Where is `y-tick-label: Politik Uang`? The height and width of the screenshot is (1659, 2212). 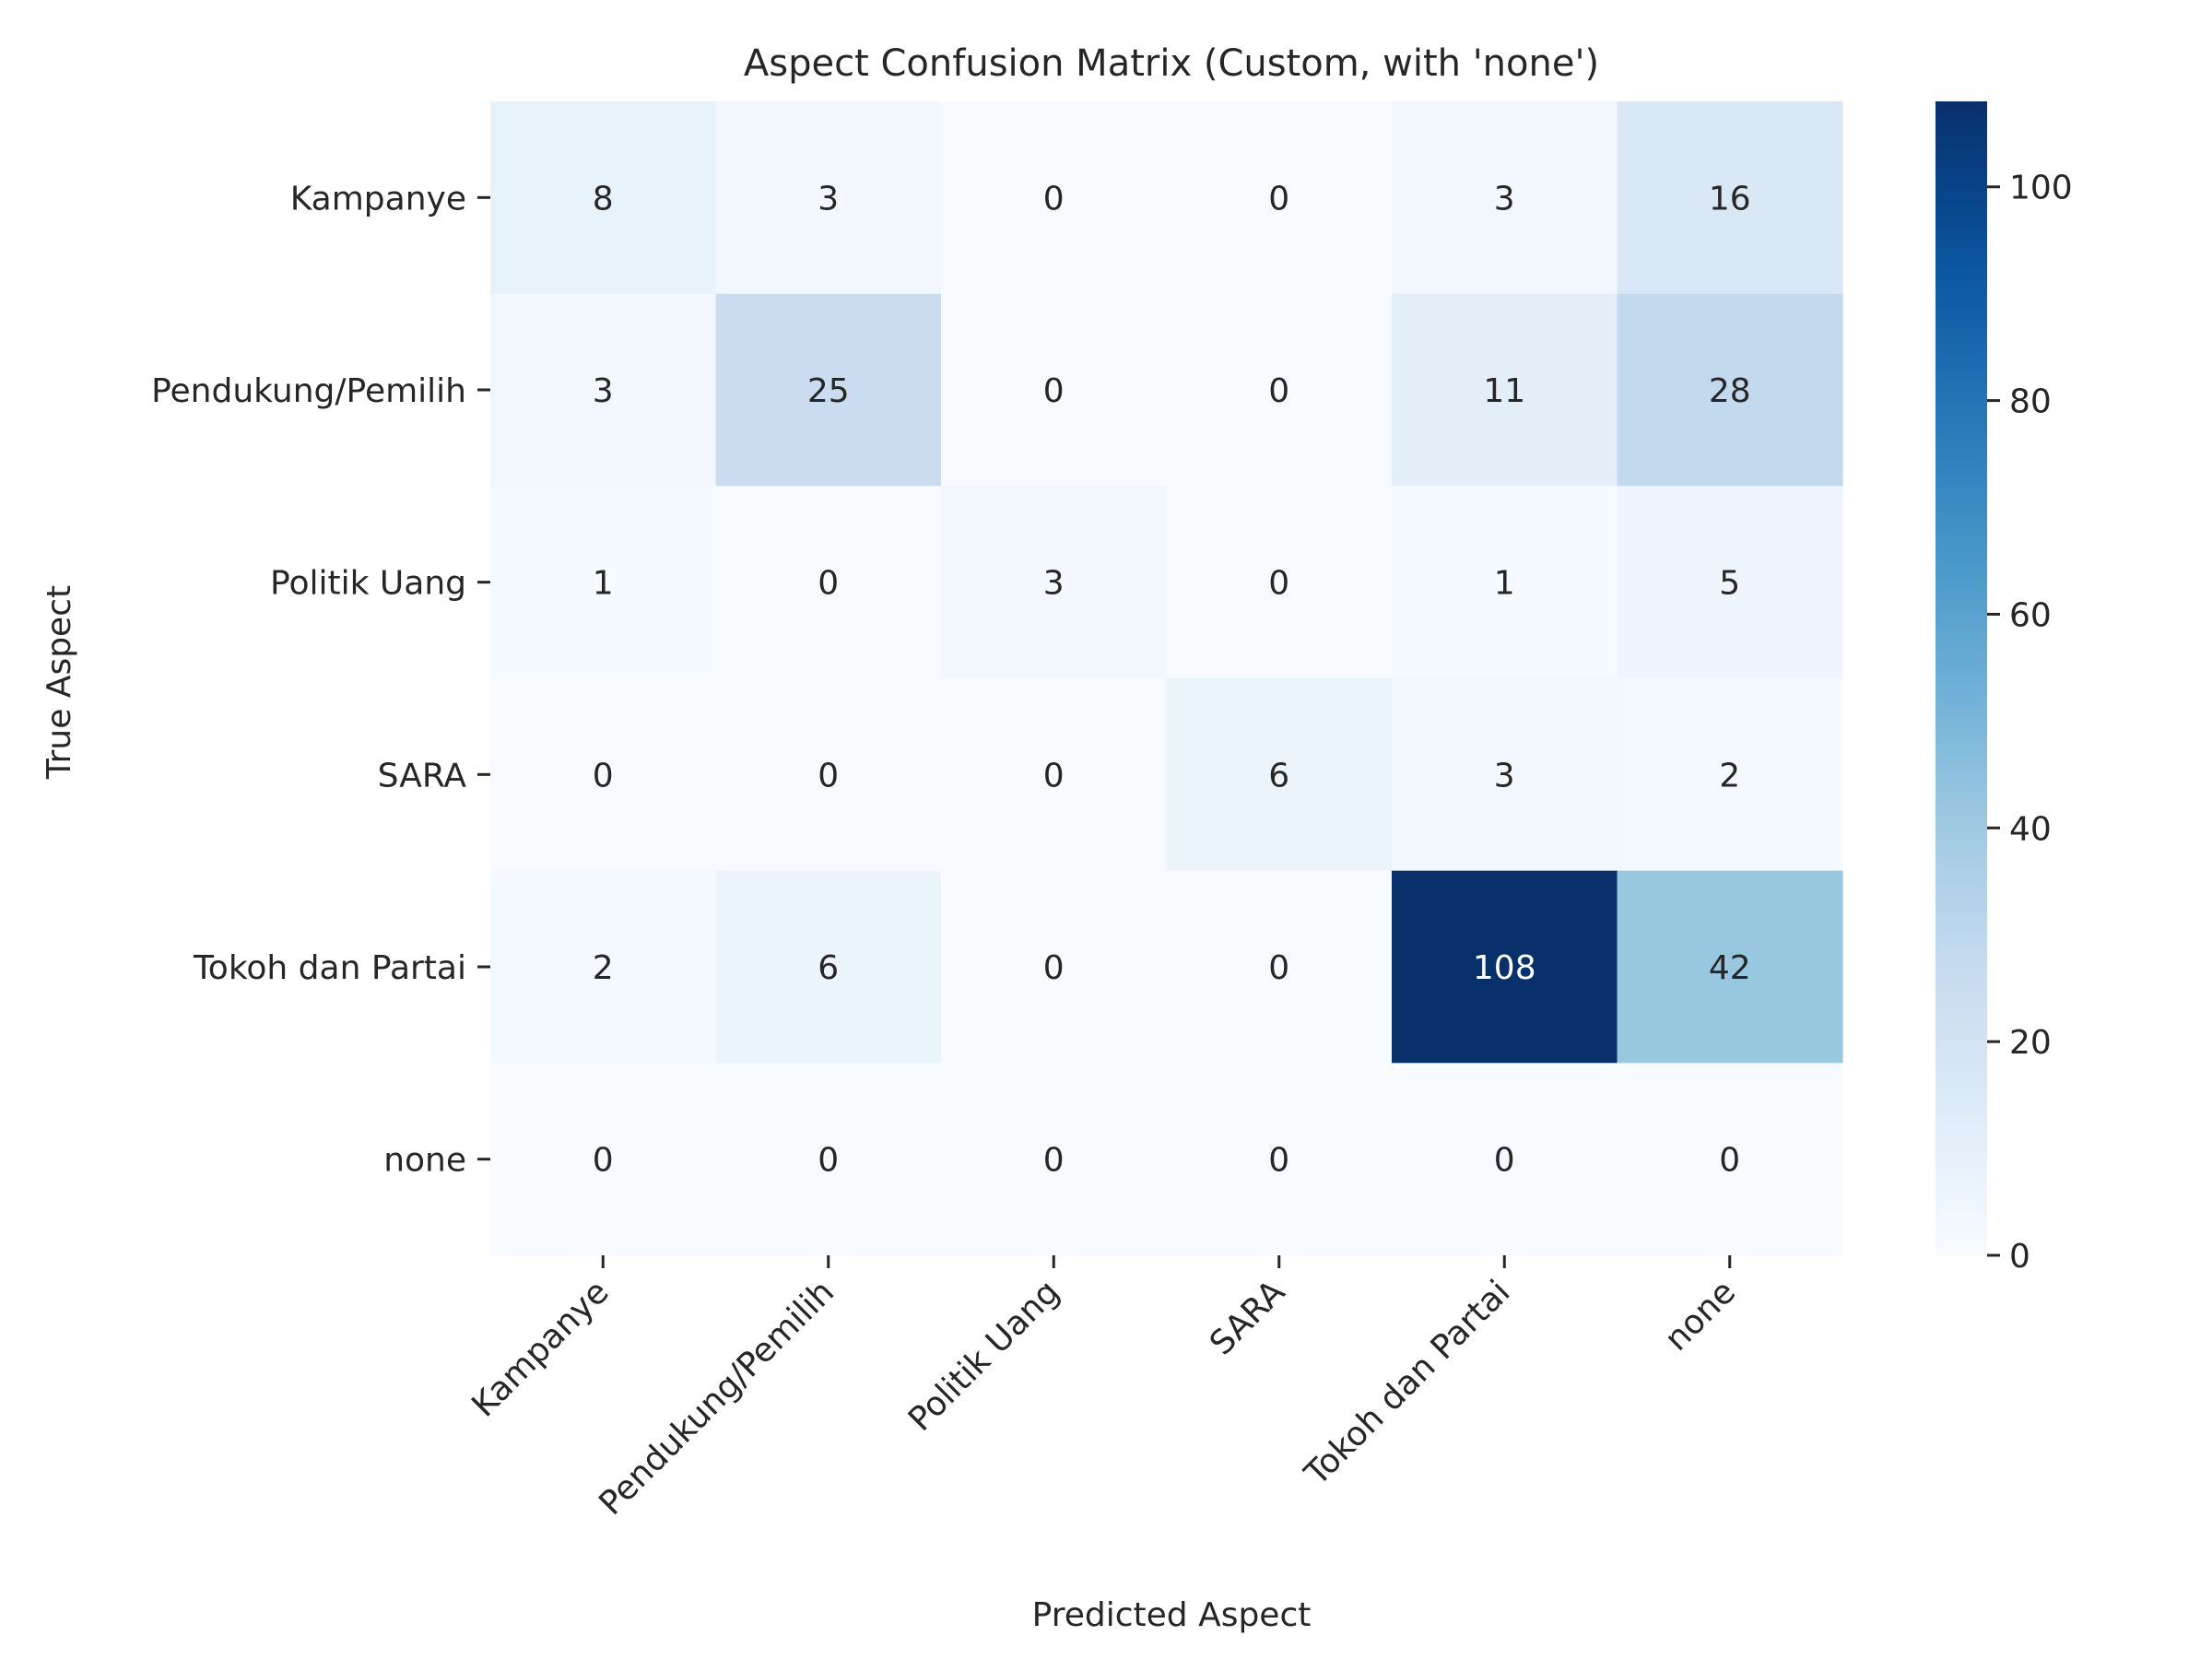 y-tick-label: Politik Uang is located at coordinates (368, 584).